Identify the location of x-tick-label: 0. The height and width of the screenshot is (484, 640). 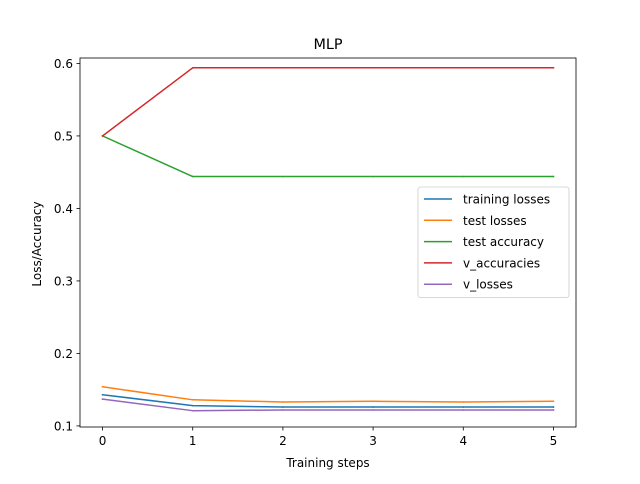
(103, 441).